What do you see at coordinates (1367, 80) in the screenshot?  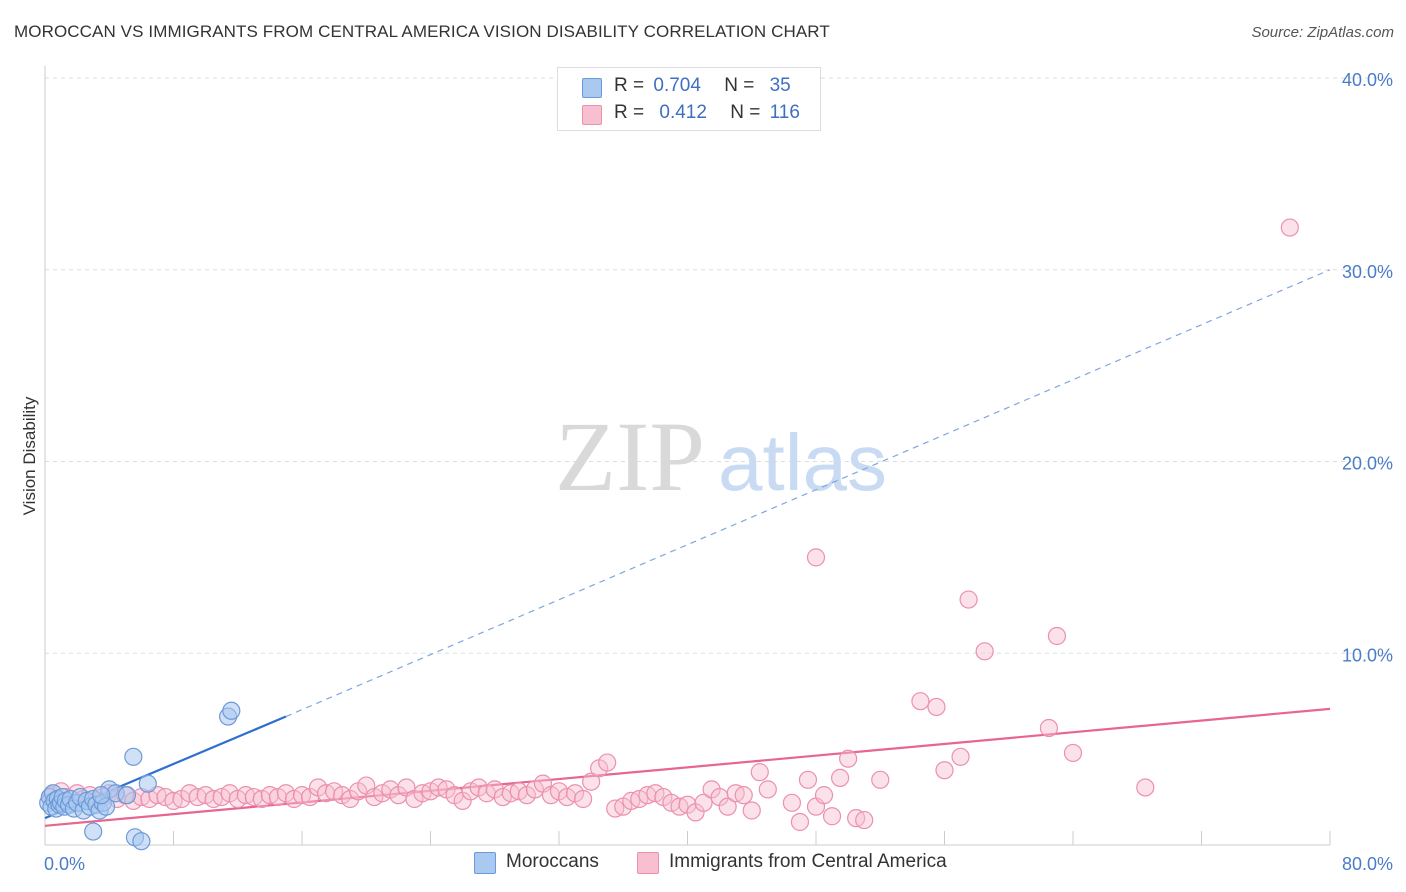 I see `y-tick-label: 40.0%` at bounding box center [1367, 80].